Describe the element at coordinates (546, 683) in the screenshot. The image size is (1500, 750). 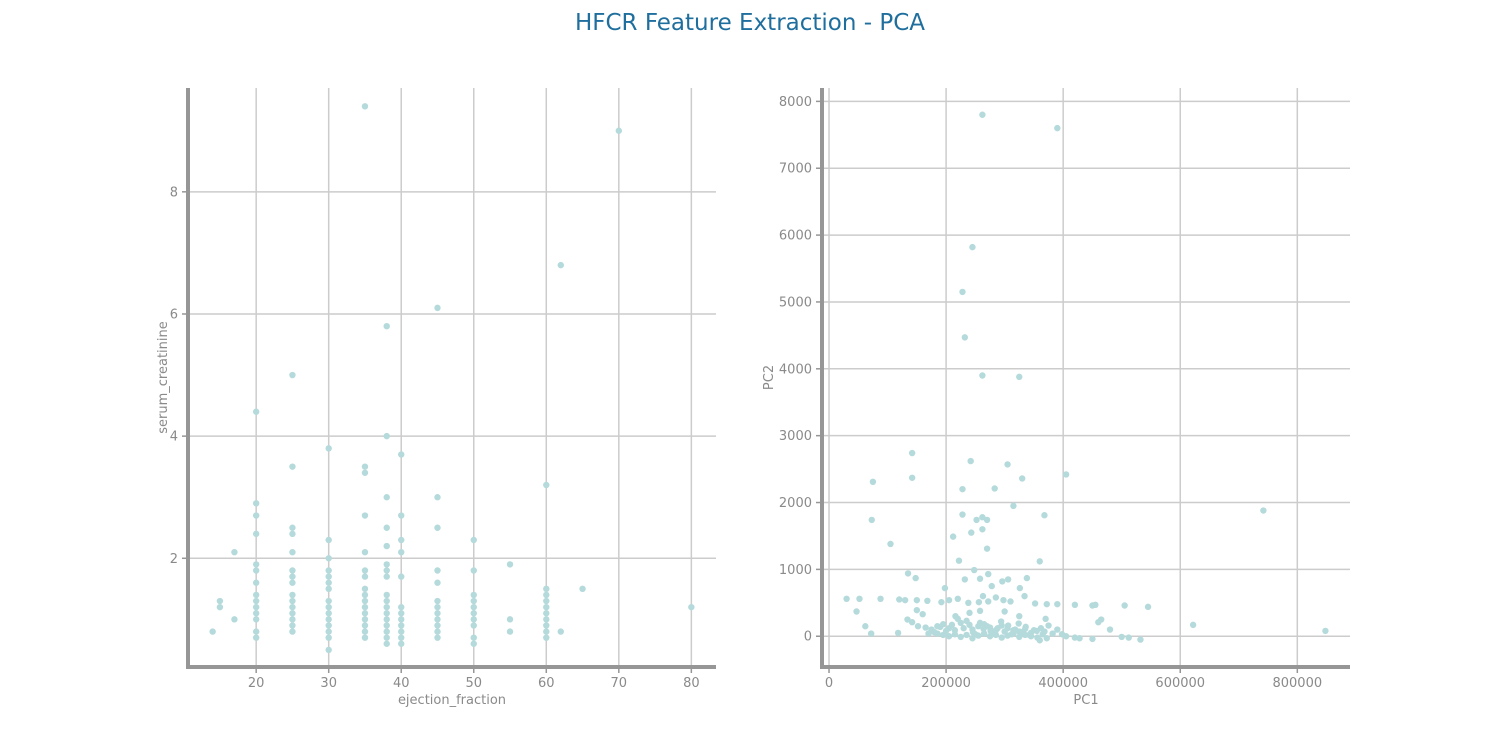
I see `left-x-tick-label: 60` at that location.